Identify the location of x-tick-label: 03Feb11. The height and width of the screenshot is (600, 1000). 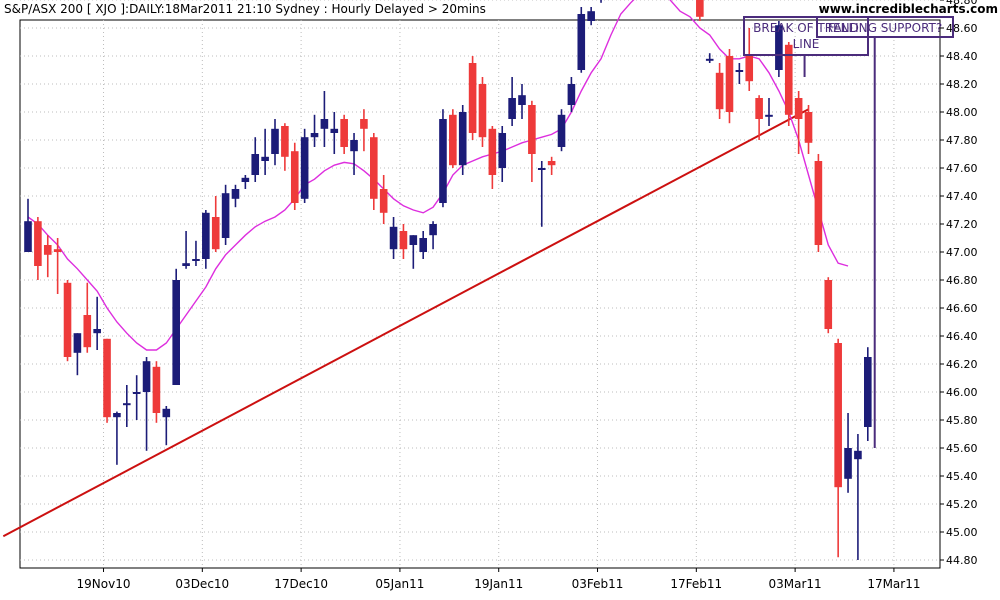
(598, 584).